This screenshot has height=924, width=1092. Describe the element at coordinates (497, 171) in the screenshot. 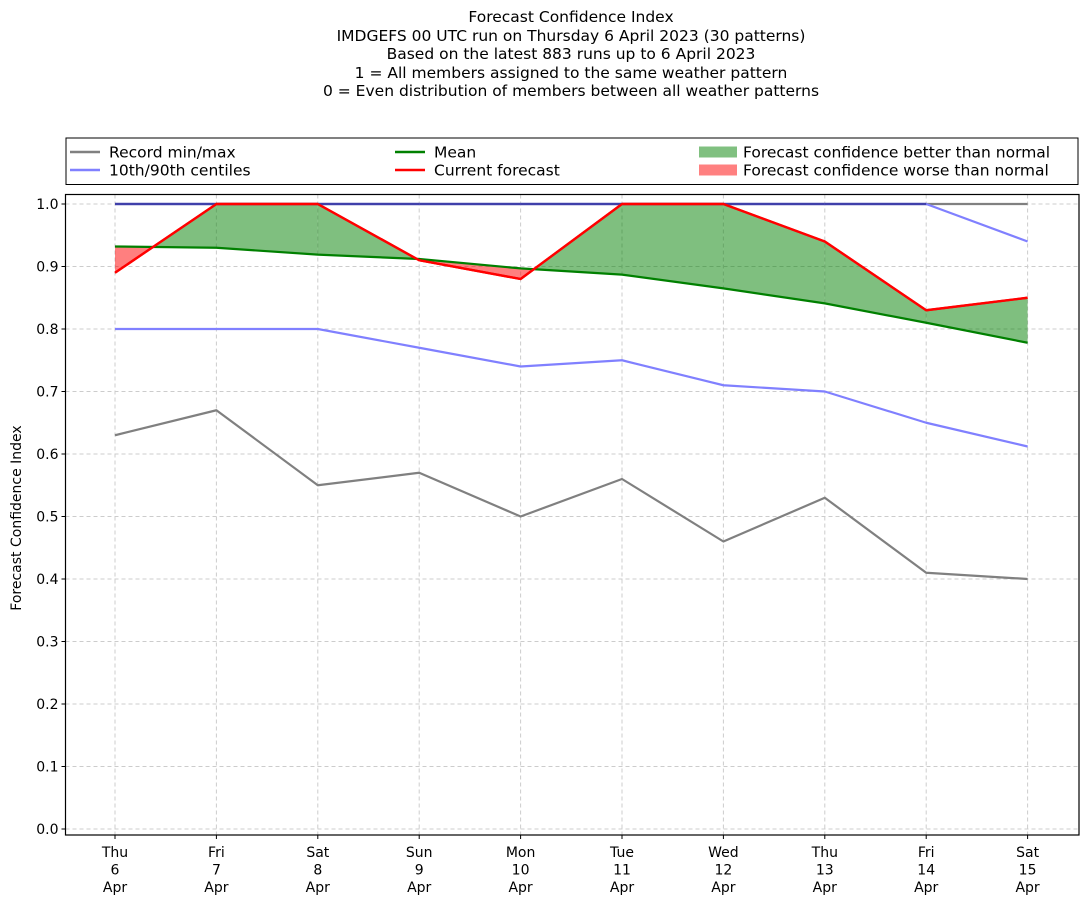

I see `legend-label: Current forecast` at that location.